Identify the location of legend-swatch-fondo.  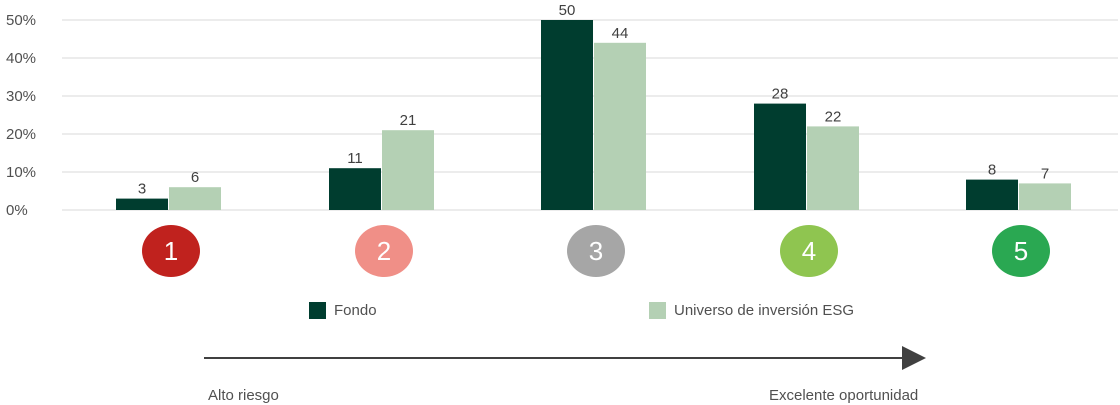
(317, 310).